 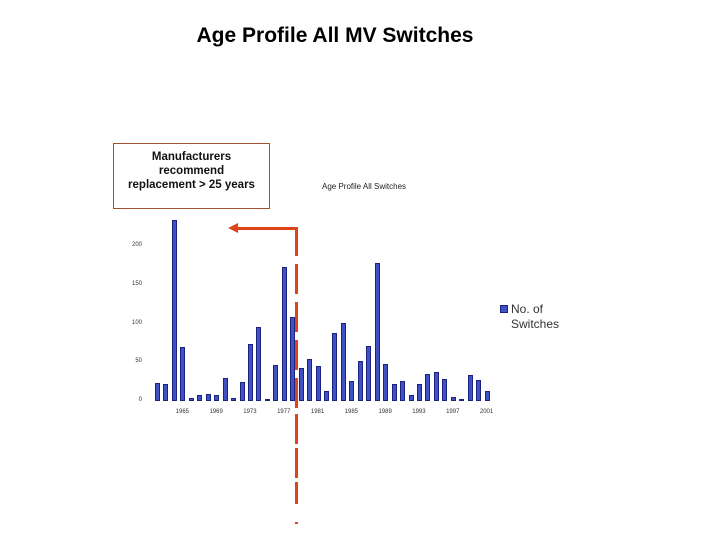 I want to click on legend-label-line-1: No. of, so click(x=527, y=309).